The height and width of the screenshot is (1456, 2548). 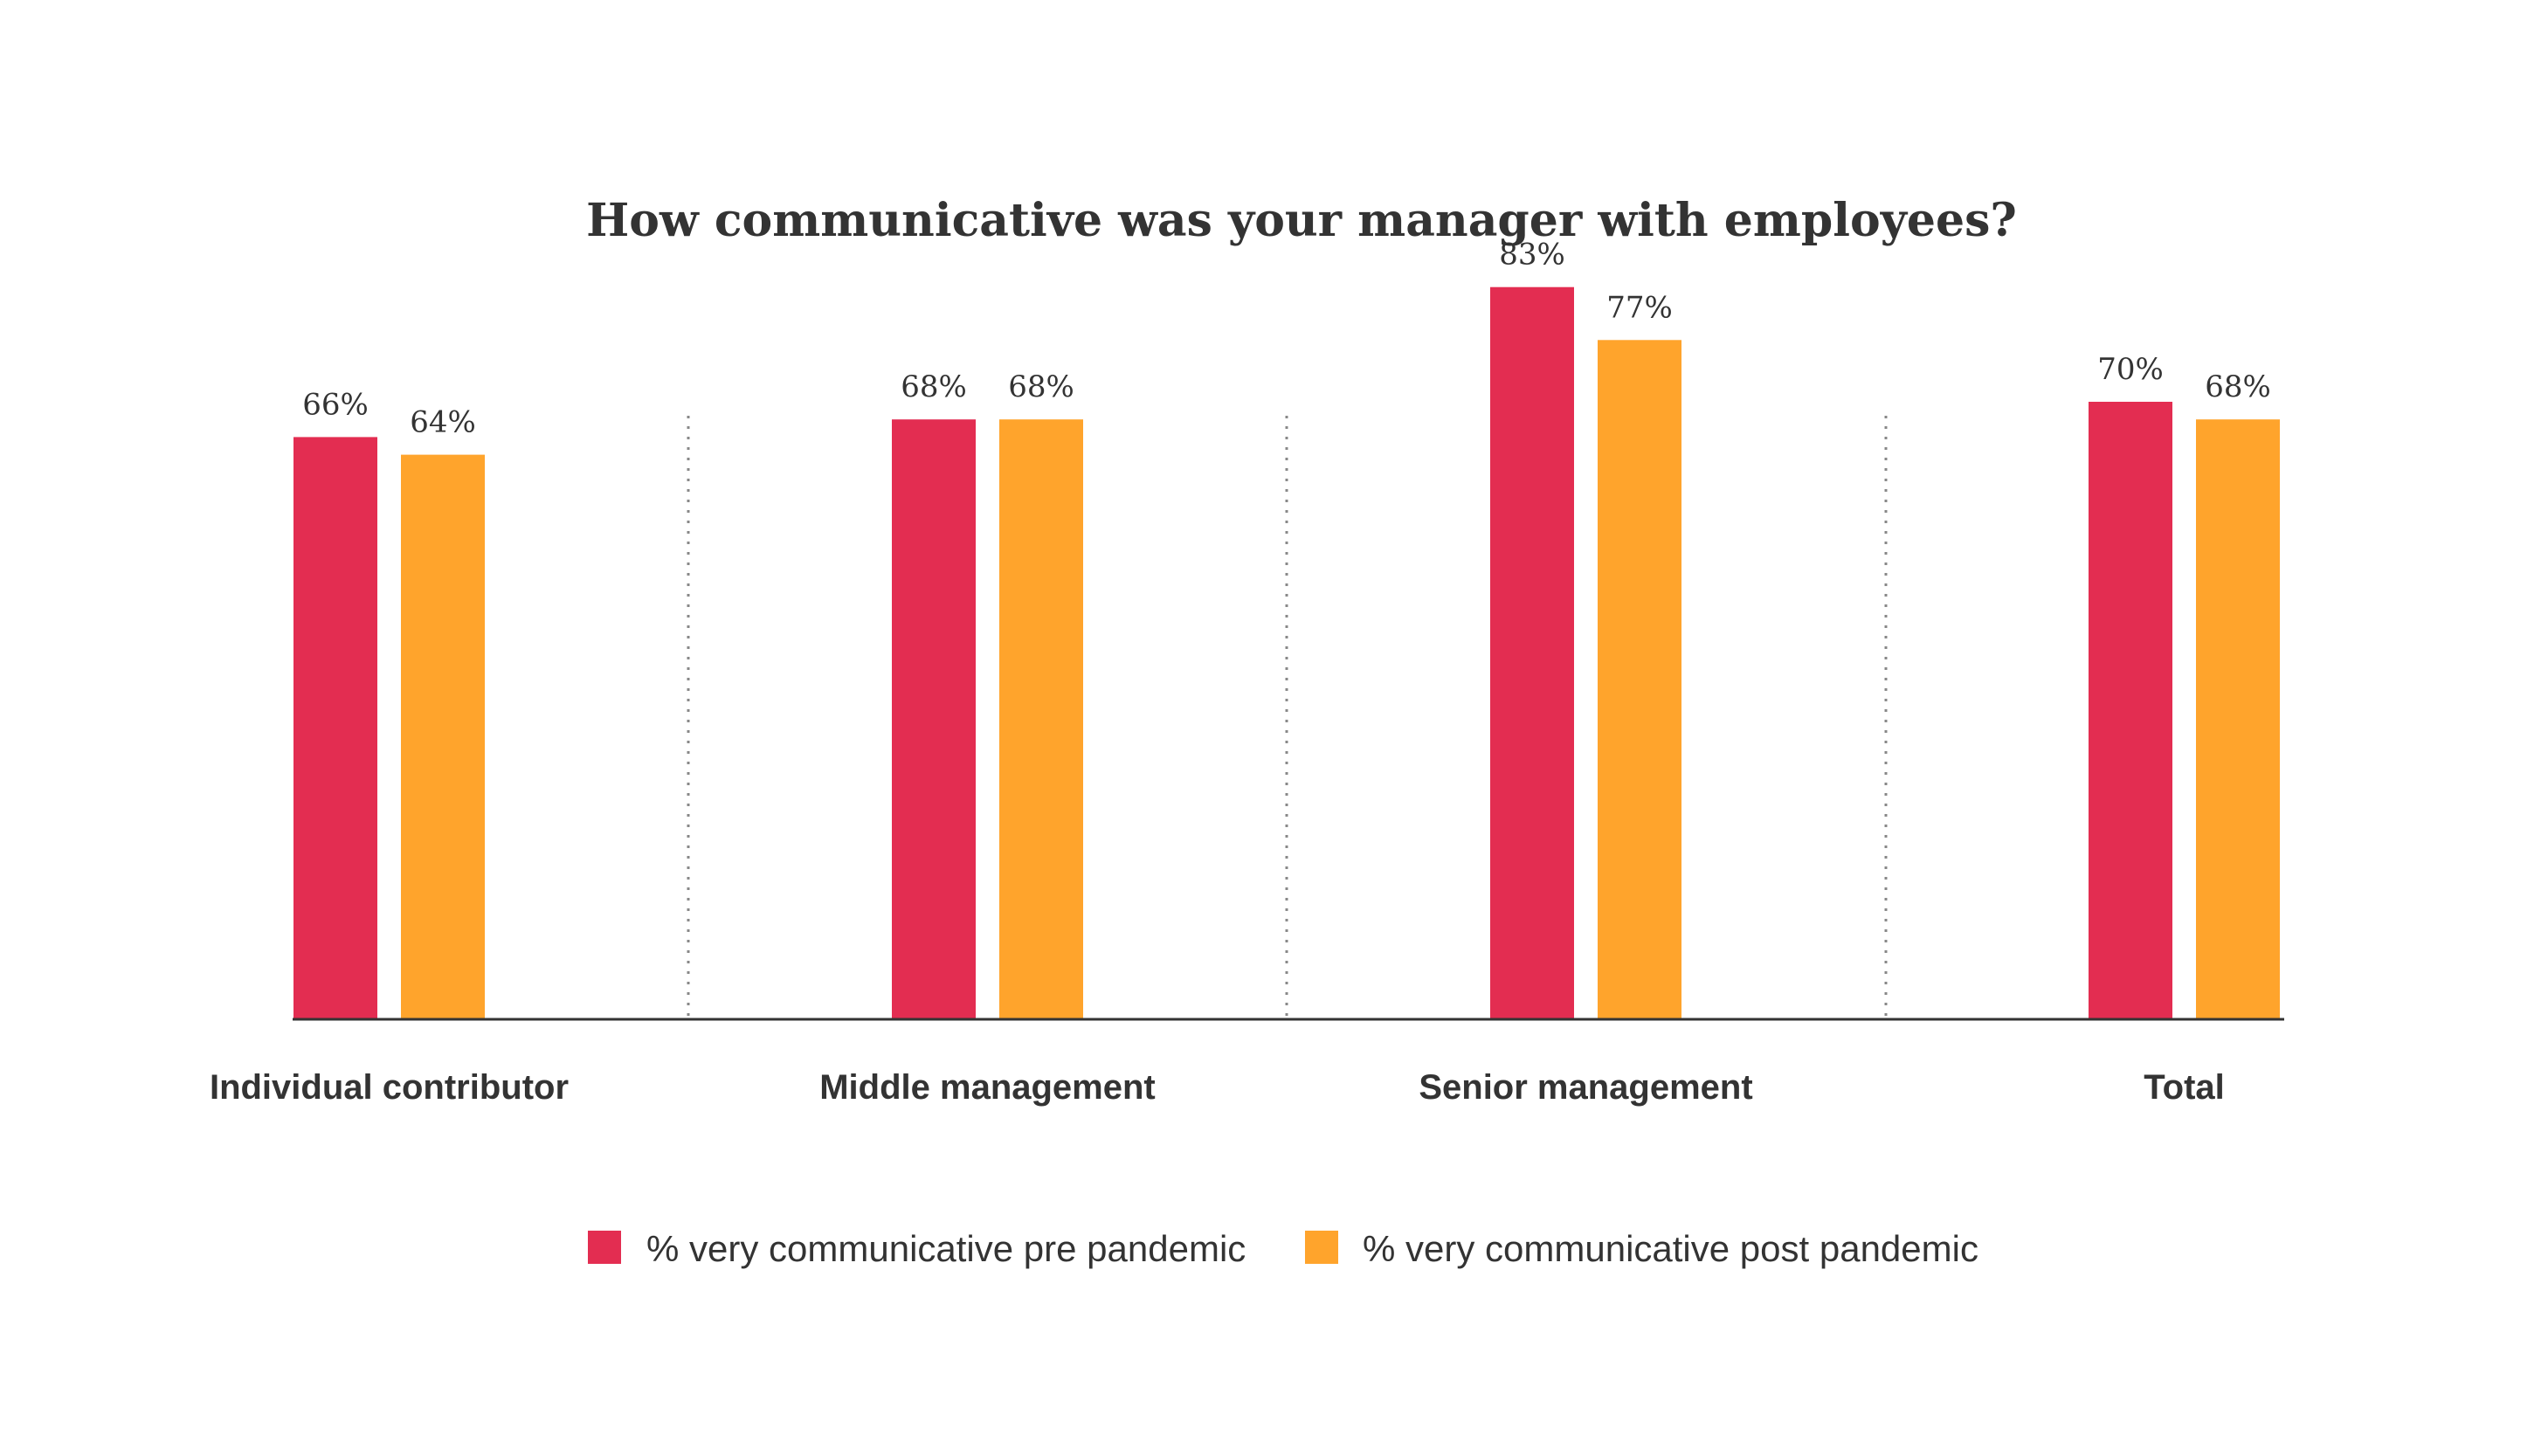 What do you see at coordinates (1586, 1087) in the screenshot?
I see `category-label: Senior management` at bounding box center [1586, 1087].